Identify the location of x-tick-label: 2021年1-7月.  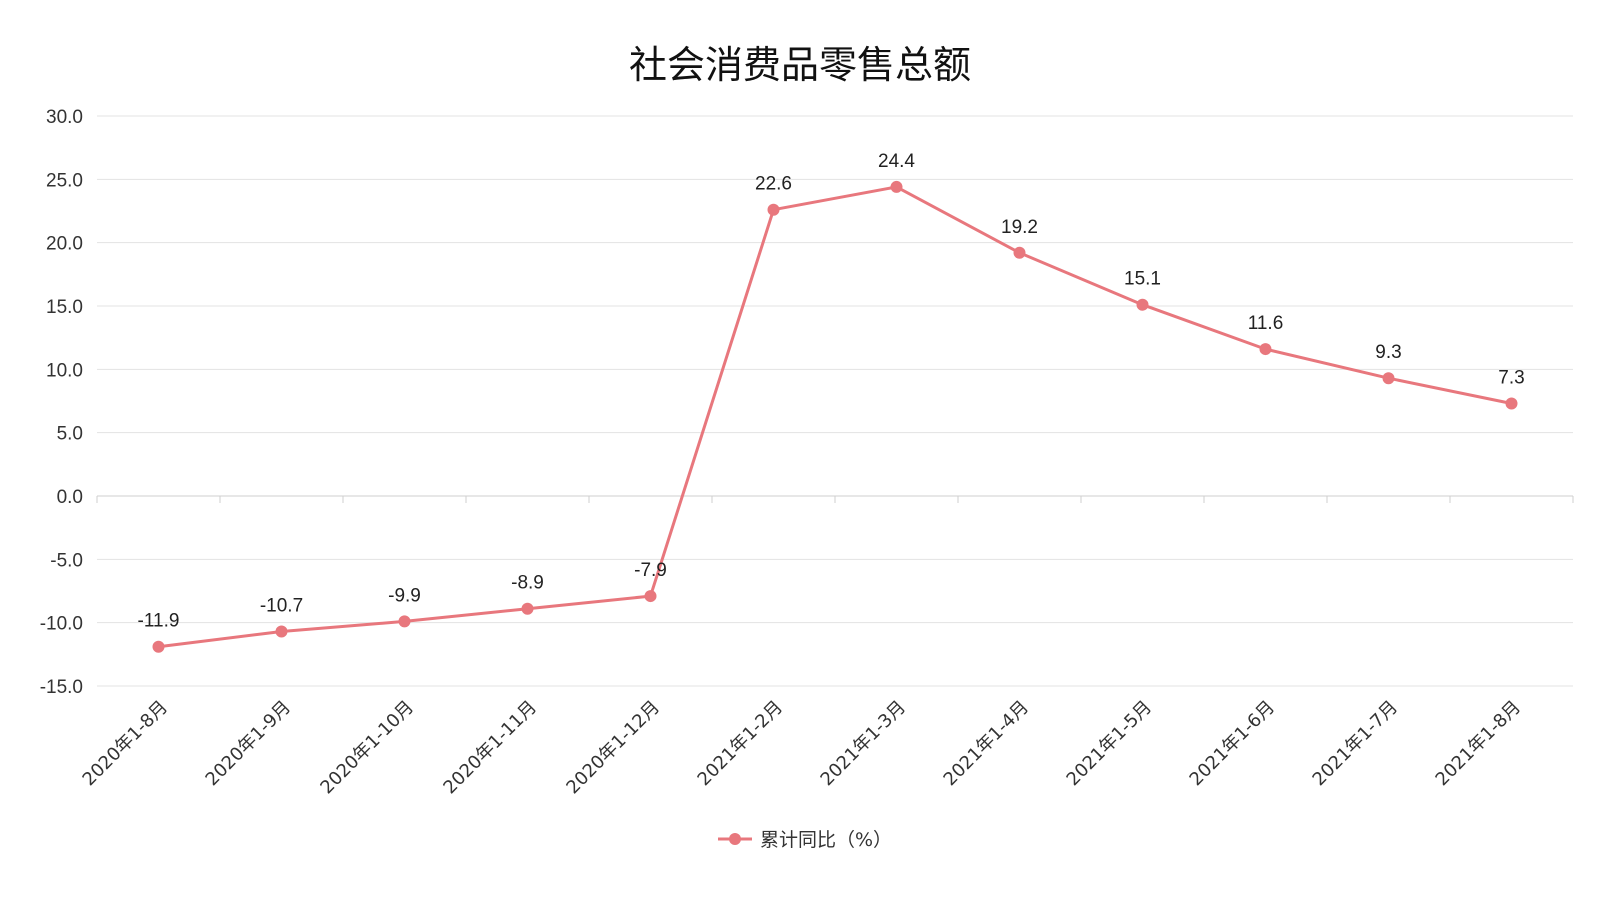
(1355, 743).